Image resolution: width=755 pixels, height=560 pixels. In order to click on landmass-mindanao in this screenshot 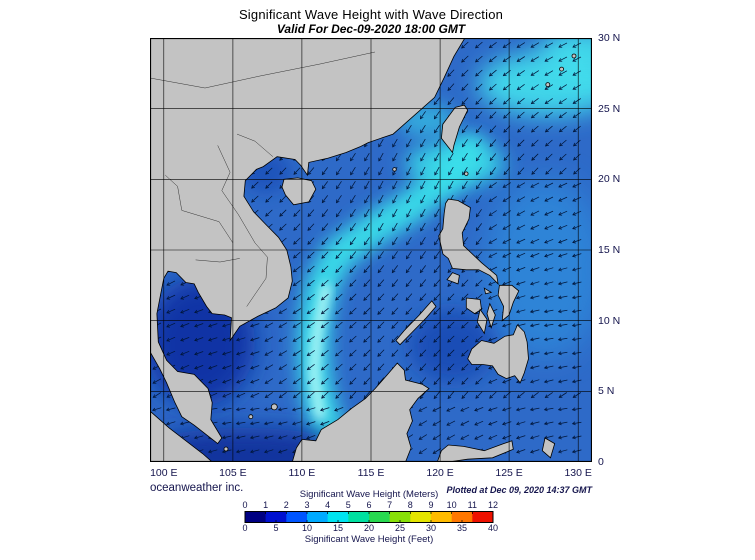, I will do `click(498, 354)`.